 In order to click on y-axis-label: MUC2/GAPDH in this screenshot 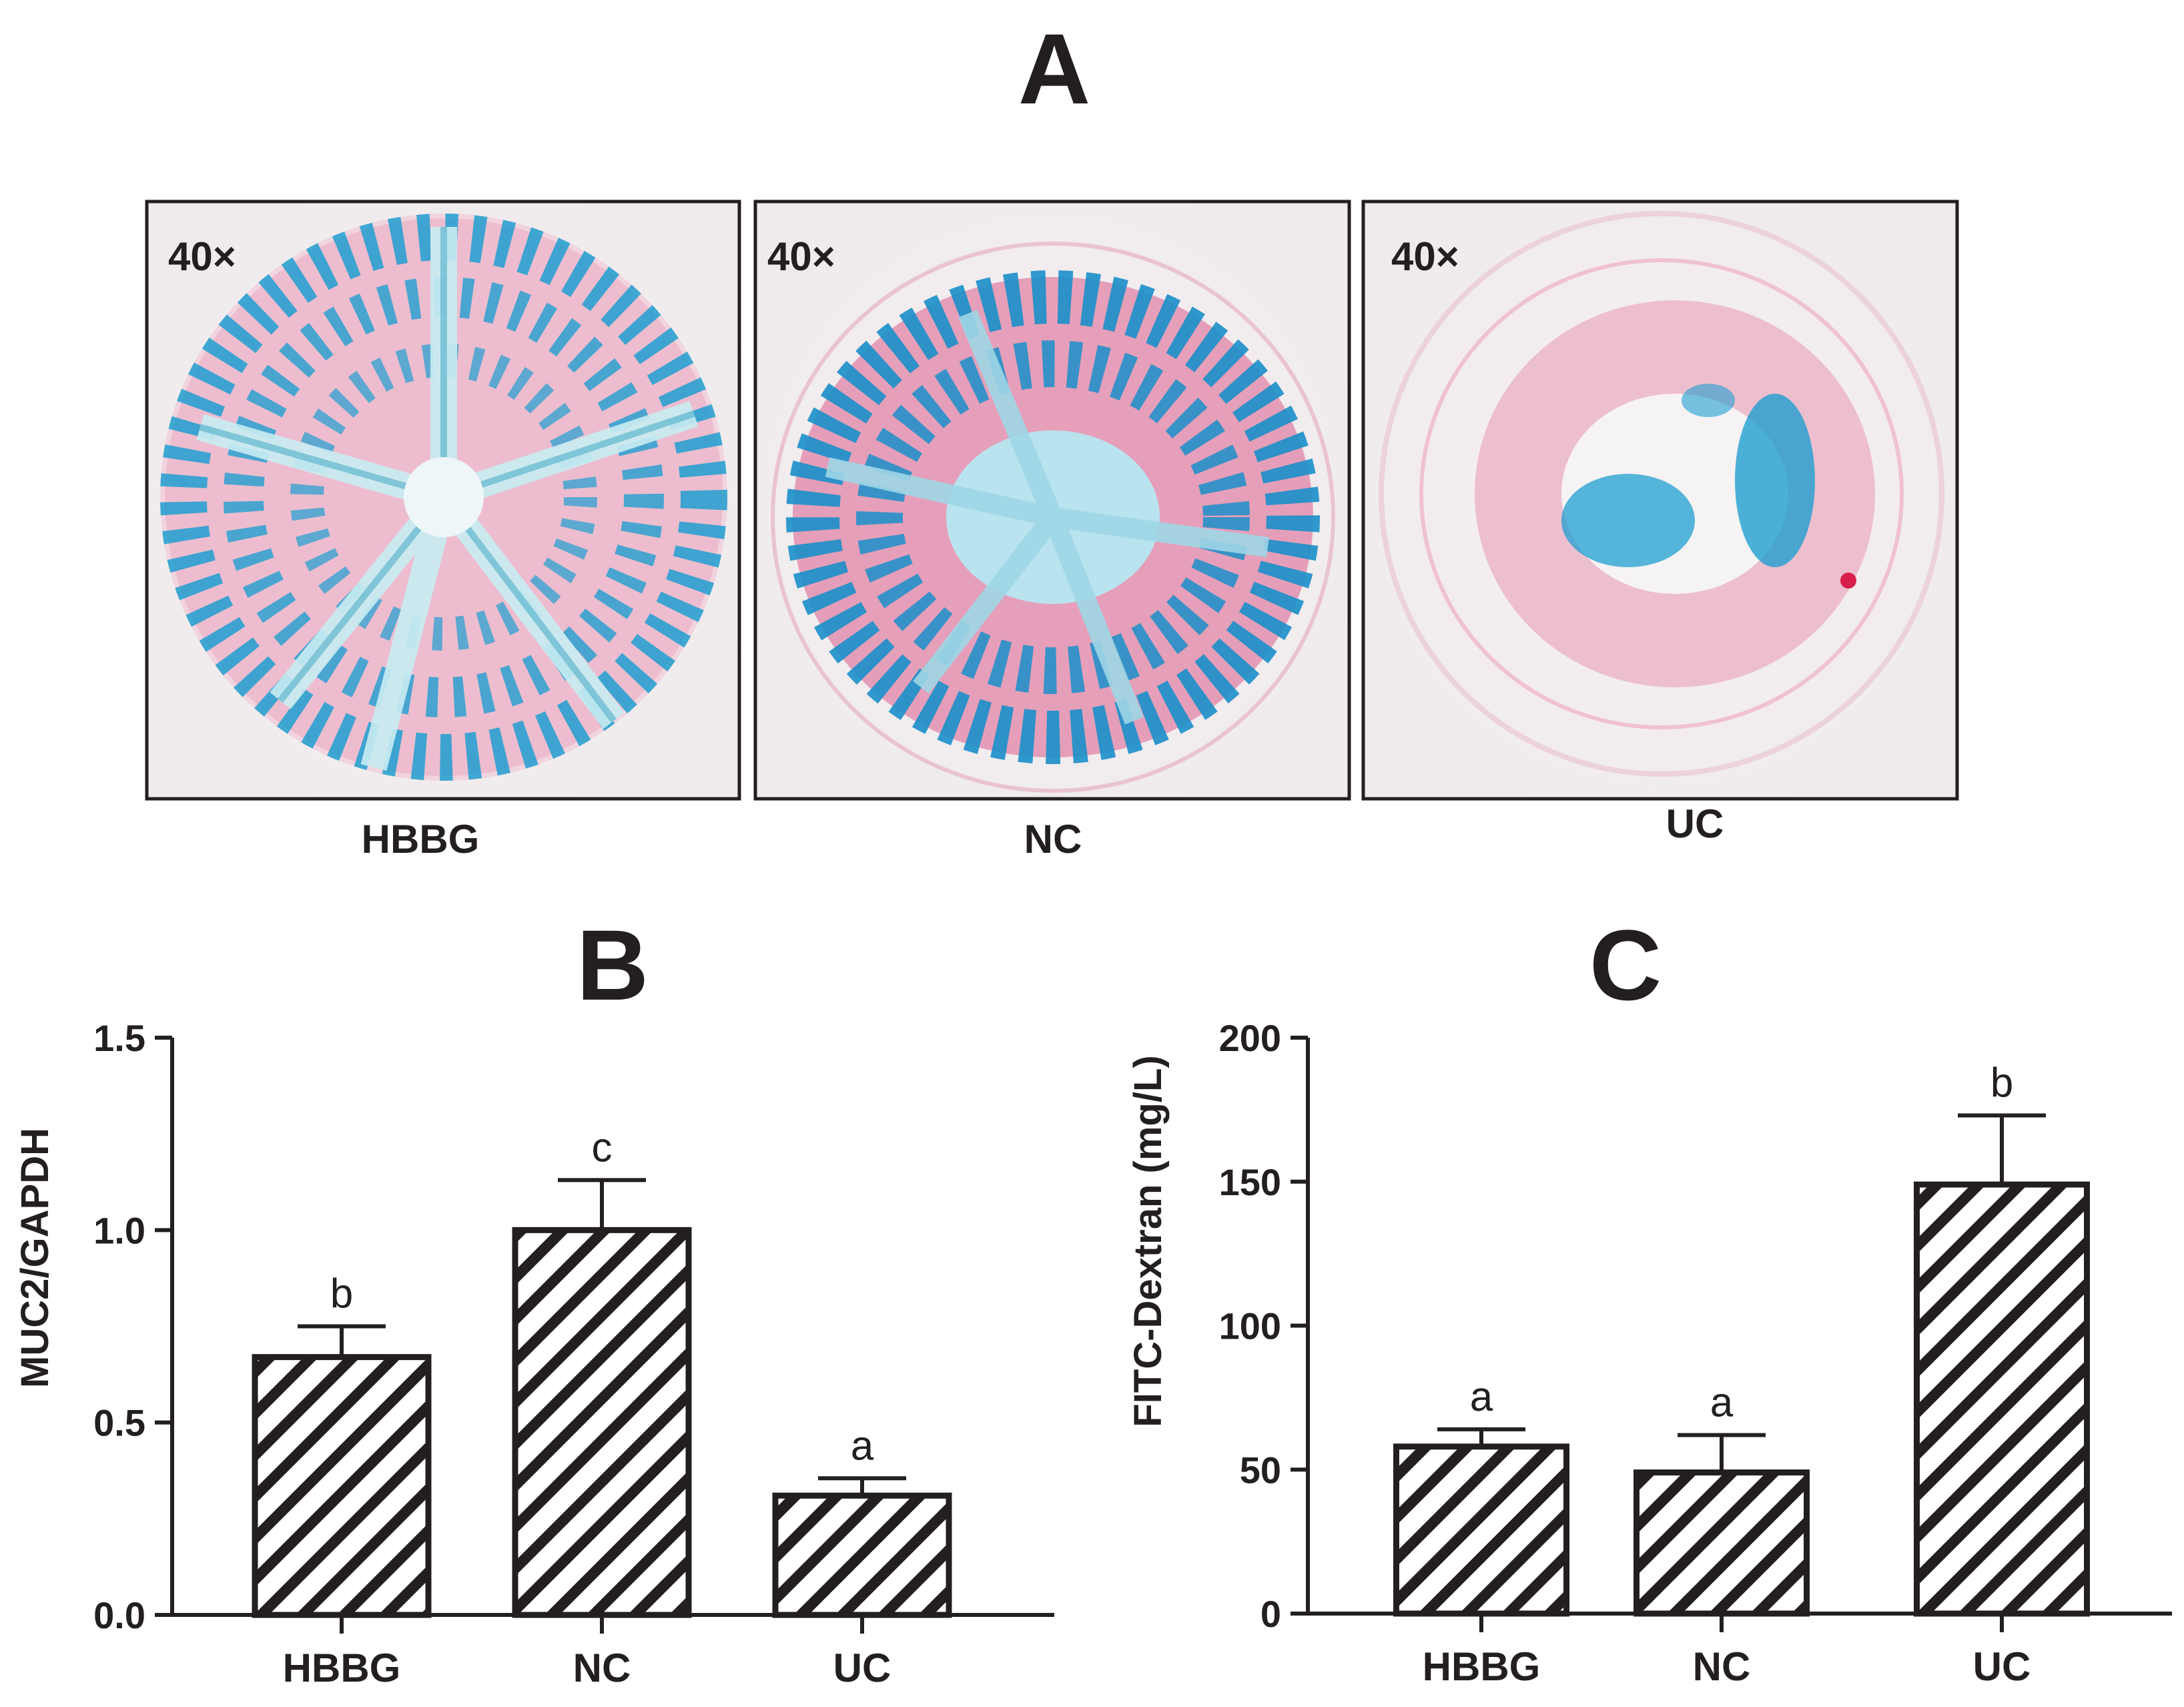, I will do `click(35, 1258)`.